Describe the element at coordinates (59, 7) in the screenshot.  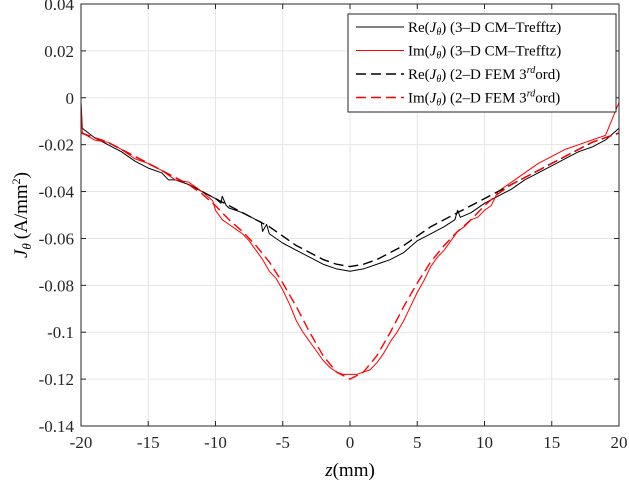
I see `y-tick-label: 0.04` at that location.